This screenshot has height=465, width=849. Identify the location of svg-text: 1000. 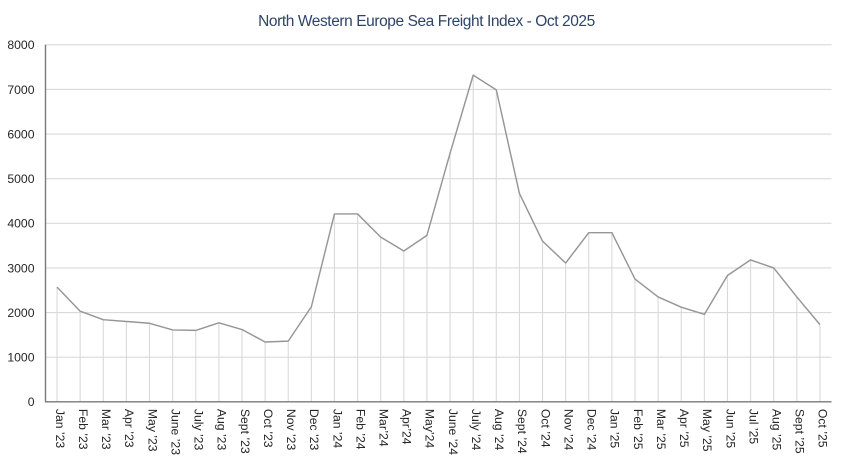
(20, 358).